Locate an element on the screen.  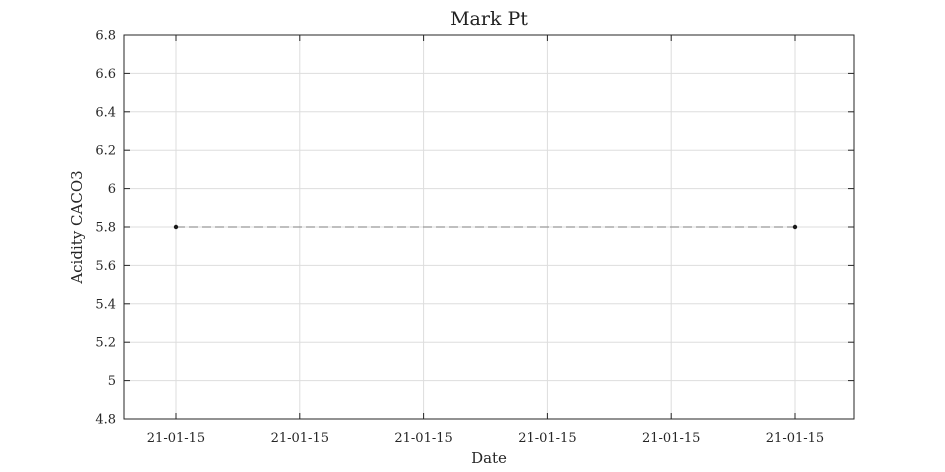
y-tick-label: 6.4 is located at coordinates (105, 112).